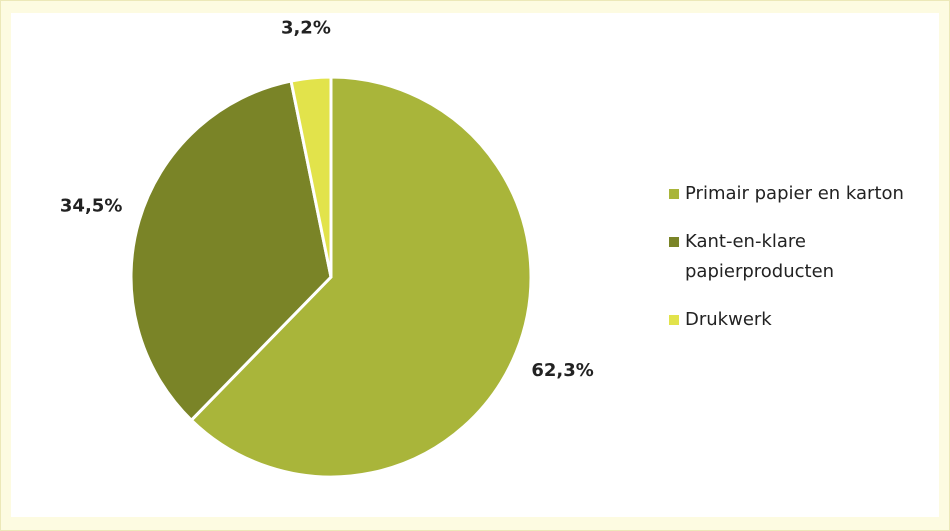  I want to click on legend-item: Kant-en-klare papierproducten, so click(794, 257).